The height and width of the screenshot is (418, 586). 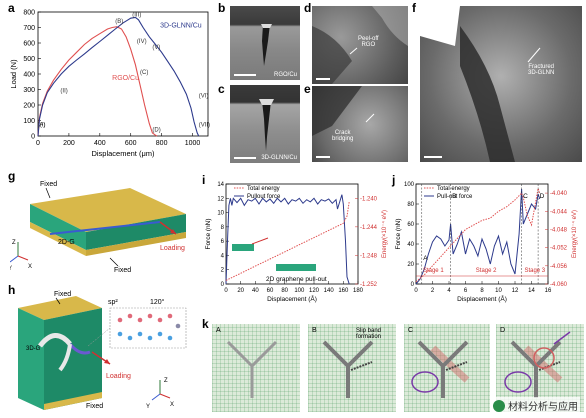 What do you see at coordinates (410, 265) in the screenshot?
I see `chart_j-ytick-left-label: 20` at bounding box center [410, 265].